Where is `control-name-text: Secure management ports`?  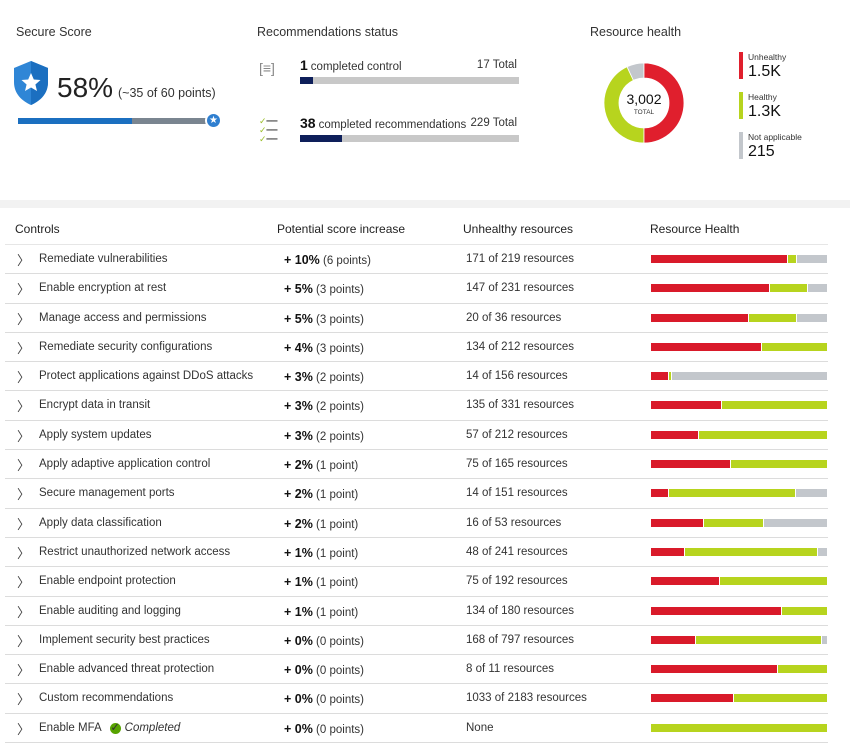 control-name-text: Secure management ports is located at coordinates (107, 493).